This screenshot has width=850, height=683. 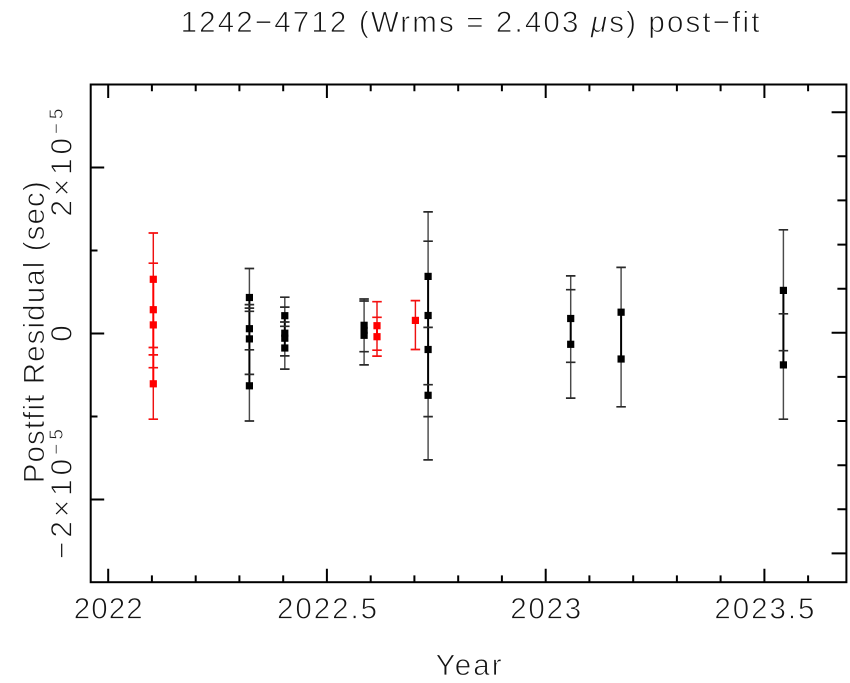 I want to click on svg-text: −2×10−5, so click(x=62, y=494).